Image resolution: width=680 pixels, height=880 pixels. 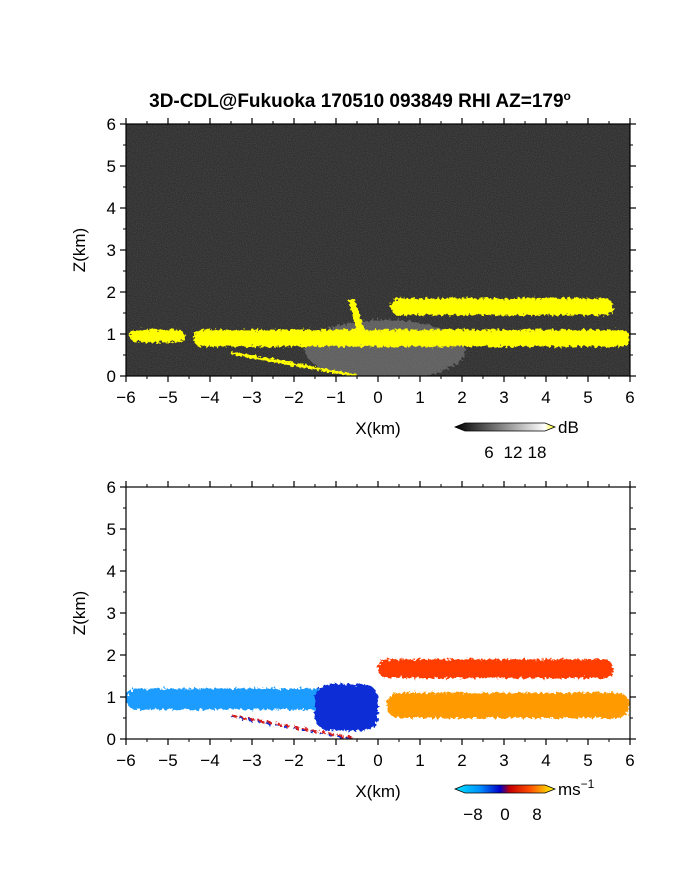 What do you see at coordinates (629, 397) in the screenshot?
I see `snr-xtick-label: 6` at bounding box center [629, 397].